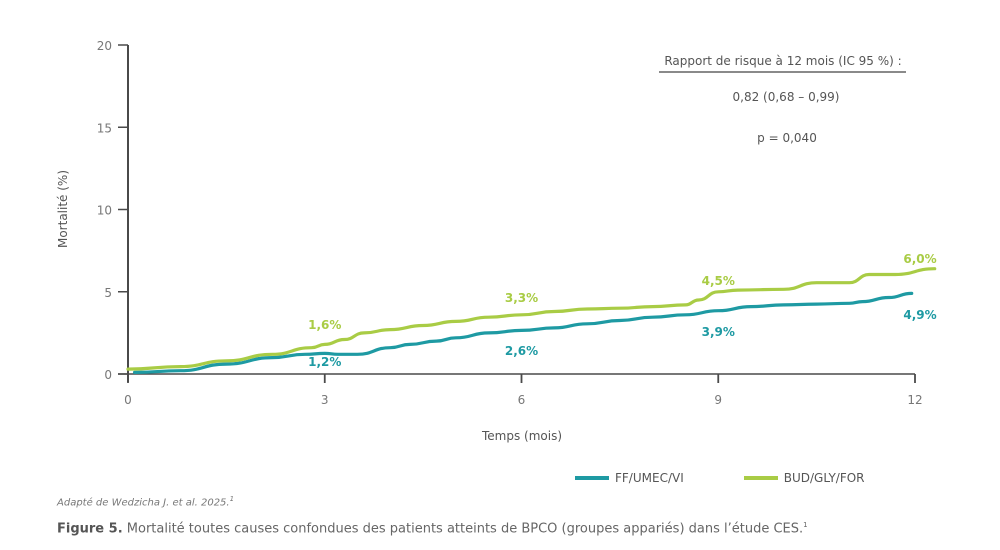 The image size is (1000, 550). What do you see at coordinates (718, 281) in the screenshot?
I see `data-label: 4,5%` at bounding box center [718, 281].